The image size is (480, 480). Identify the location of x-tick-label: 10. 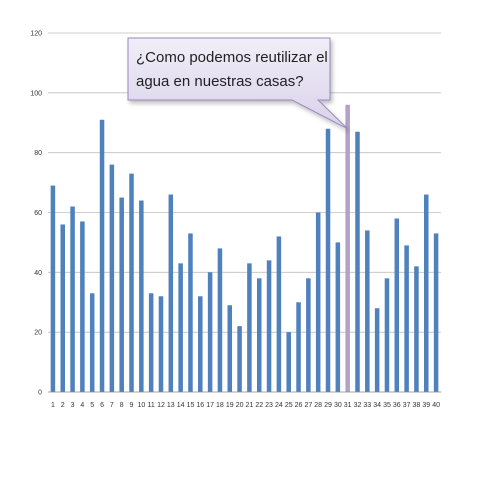
(141, 405).